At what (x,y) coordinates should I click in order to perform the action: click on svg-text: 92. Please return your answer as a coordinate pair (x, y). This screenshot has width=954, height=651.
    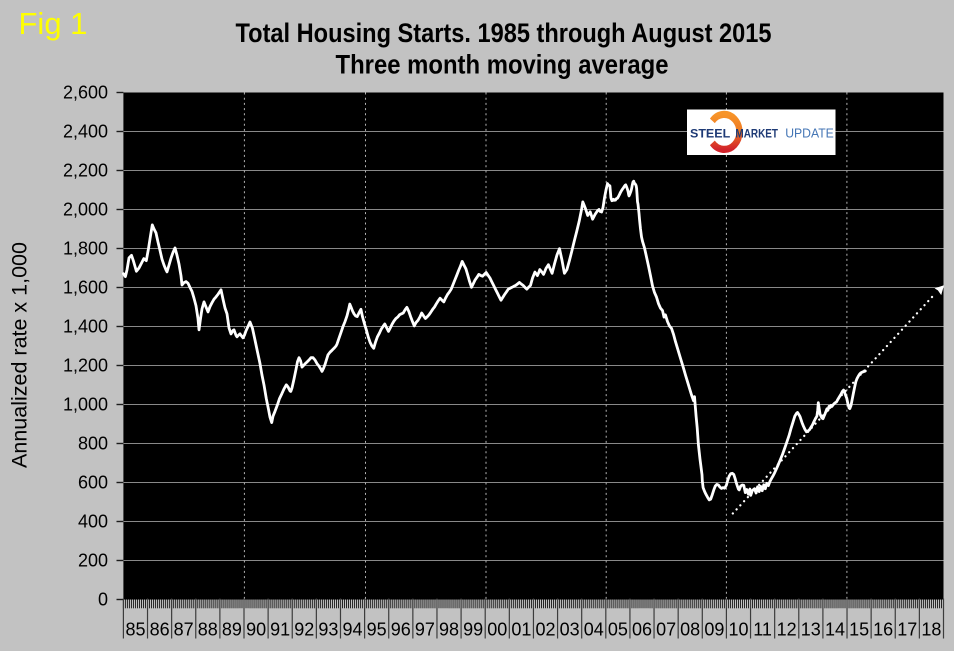
    Looking at the image, I should click on (304, 630).